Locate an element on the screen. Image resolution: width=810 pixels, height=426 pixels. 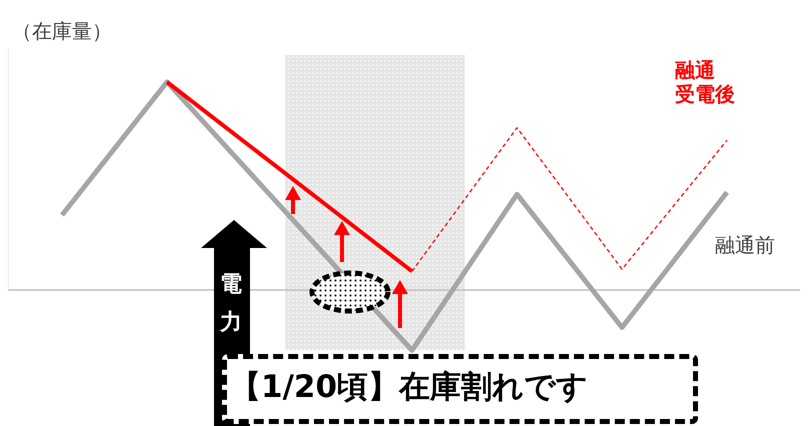
text: 【1/20頃】在庫割れです is located at coordinates (409, 387).